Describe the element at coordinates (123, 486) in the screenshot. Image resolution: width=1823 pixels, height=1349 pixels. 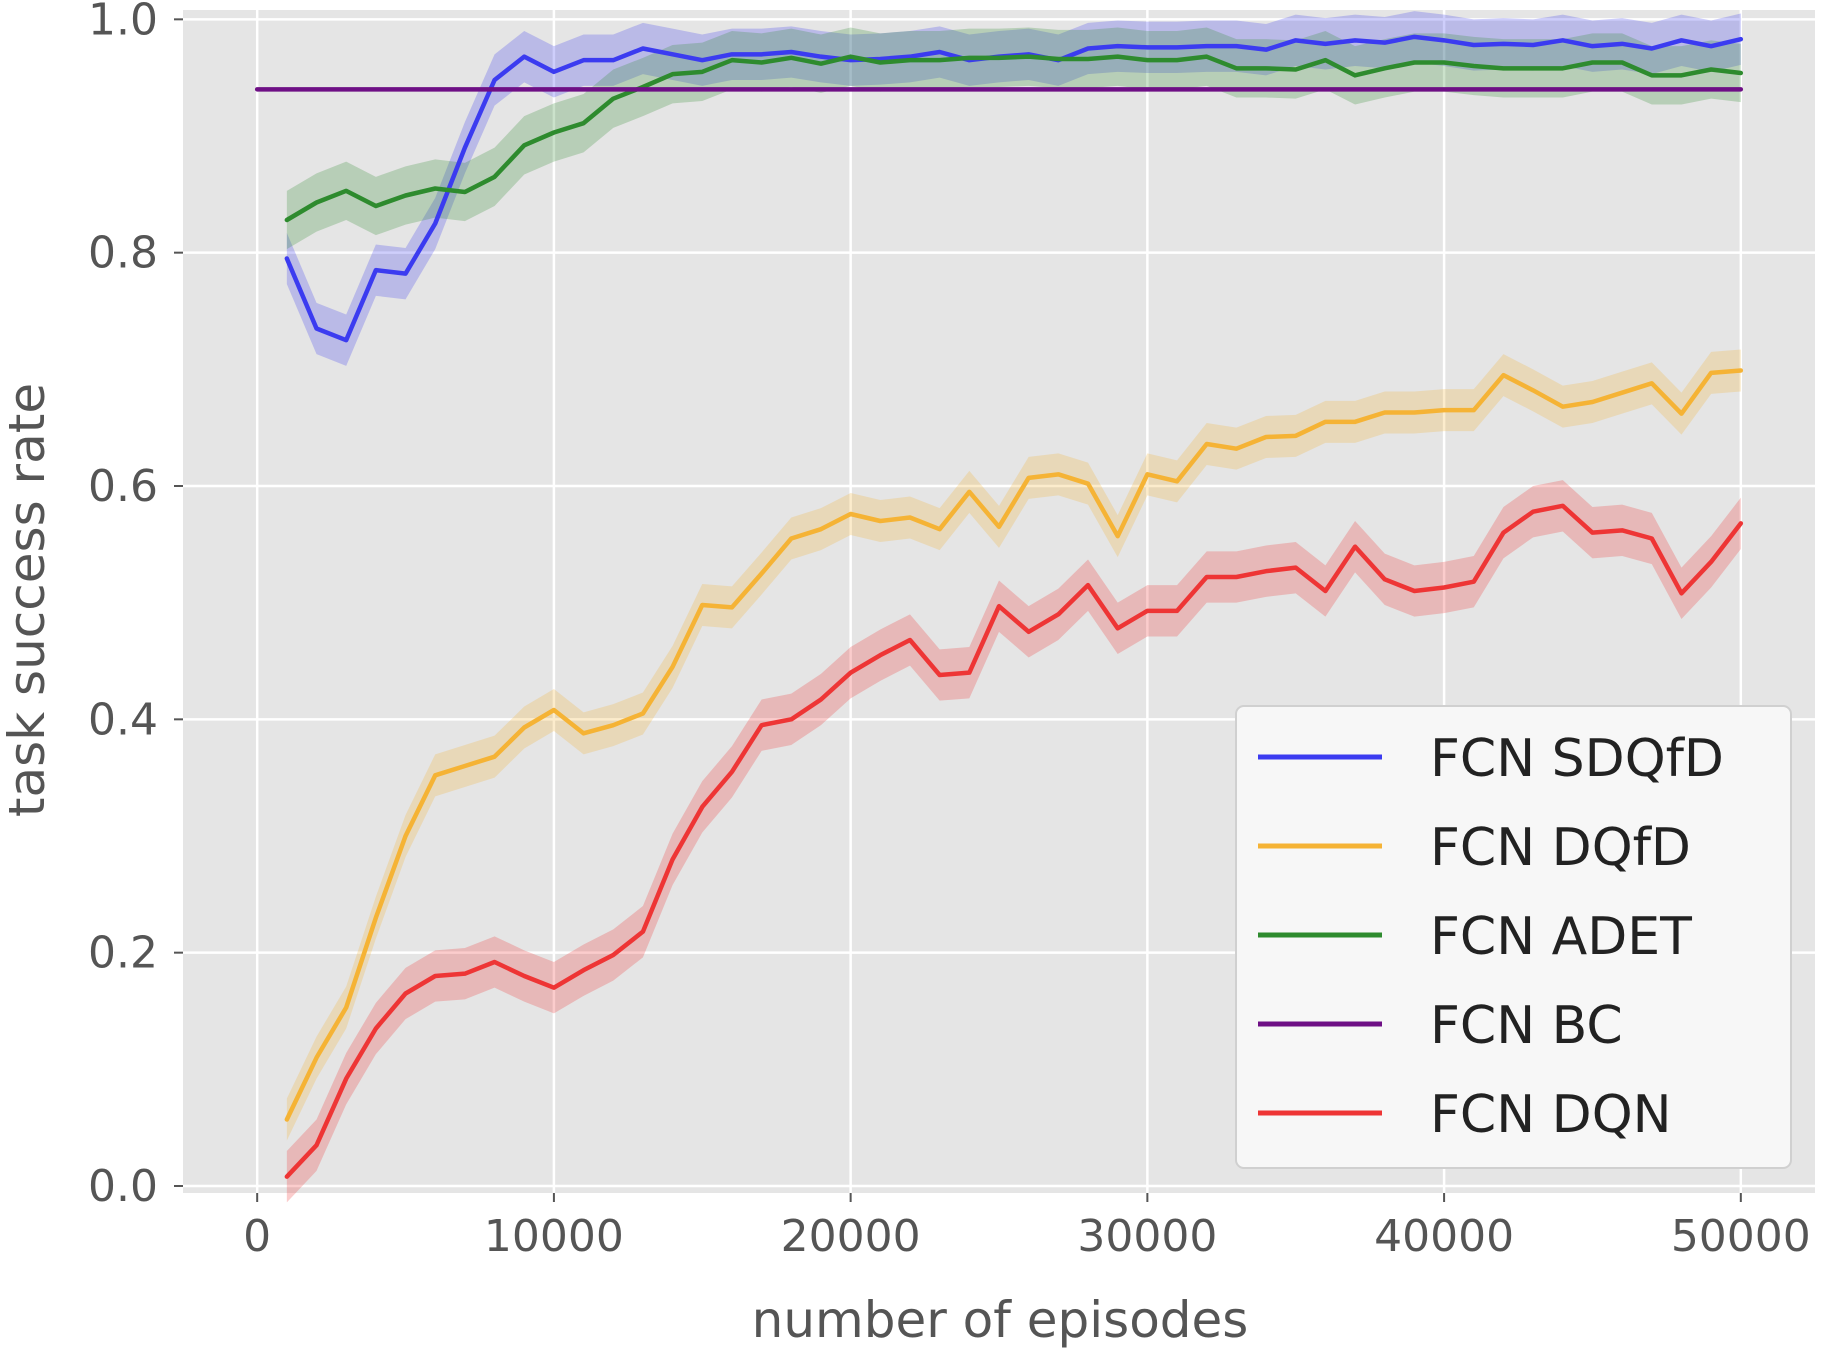
I see `y-tick-label: 0.6` at that location.